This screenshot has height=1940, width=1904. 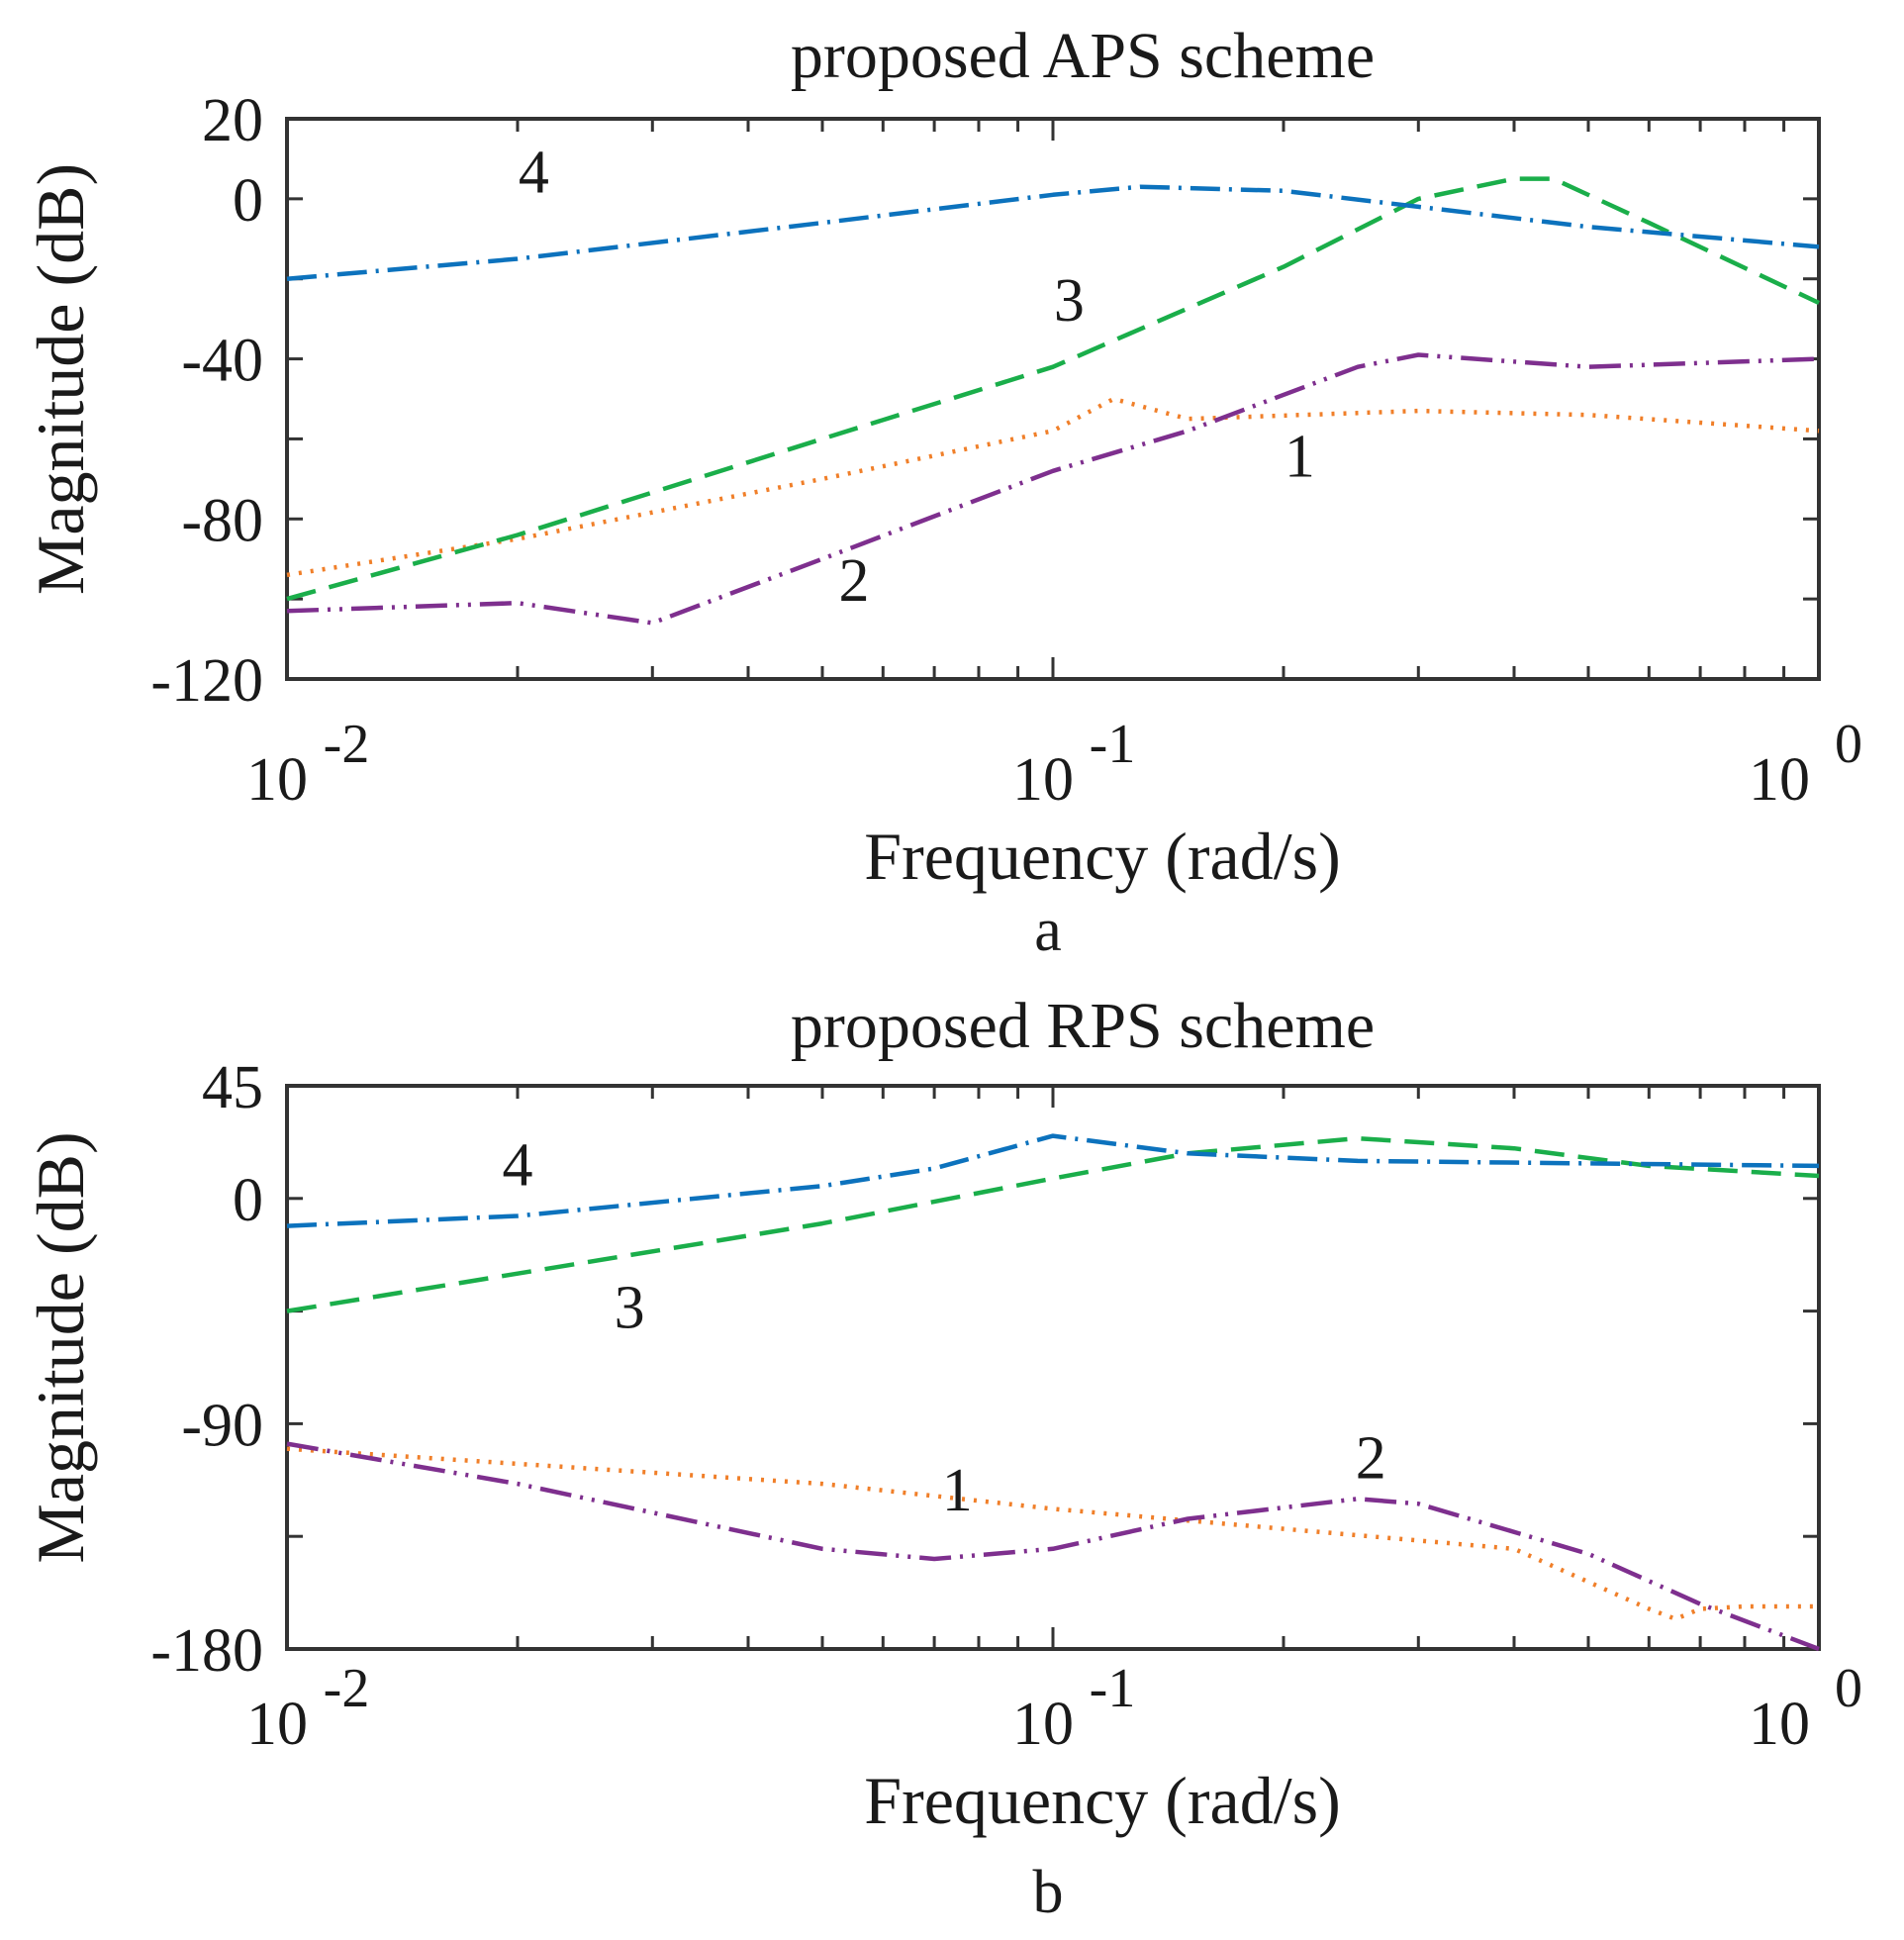 What do you see at coordinates (1083, 1026) in the screenshot?
I see `chart-title: proposed RPS scheme` at bounding box center [1083, 1026].